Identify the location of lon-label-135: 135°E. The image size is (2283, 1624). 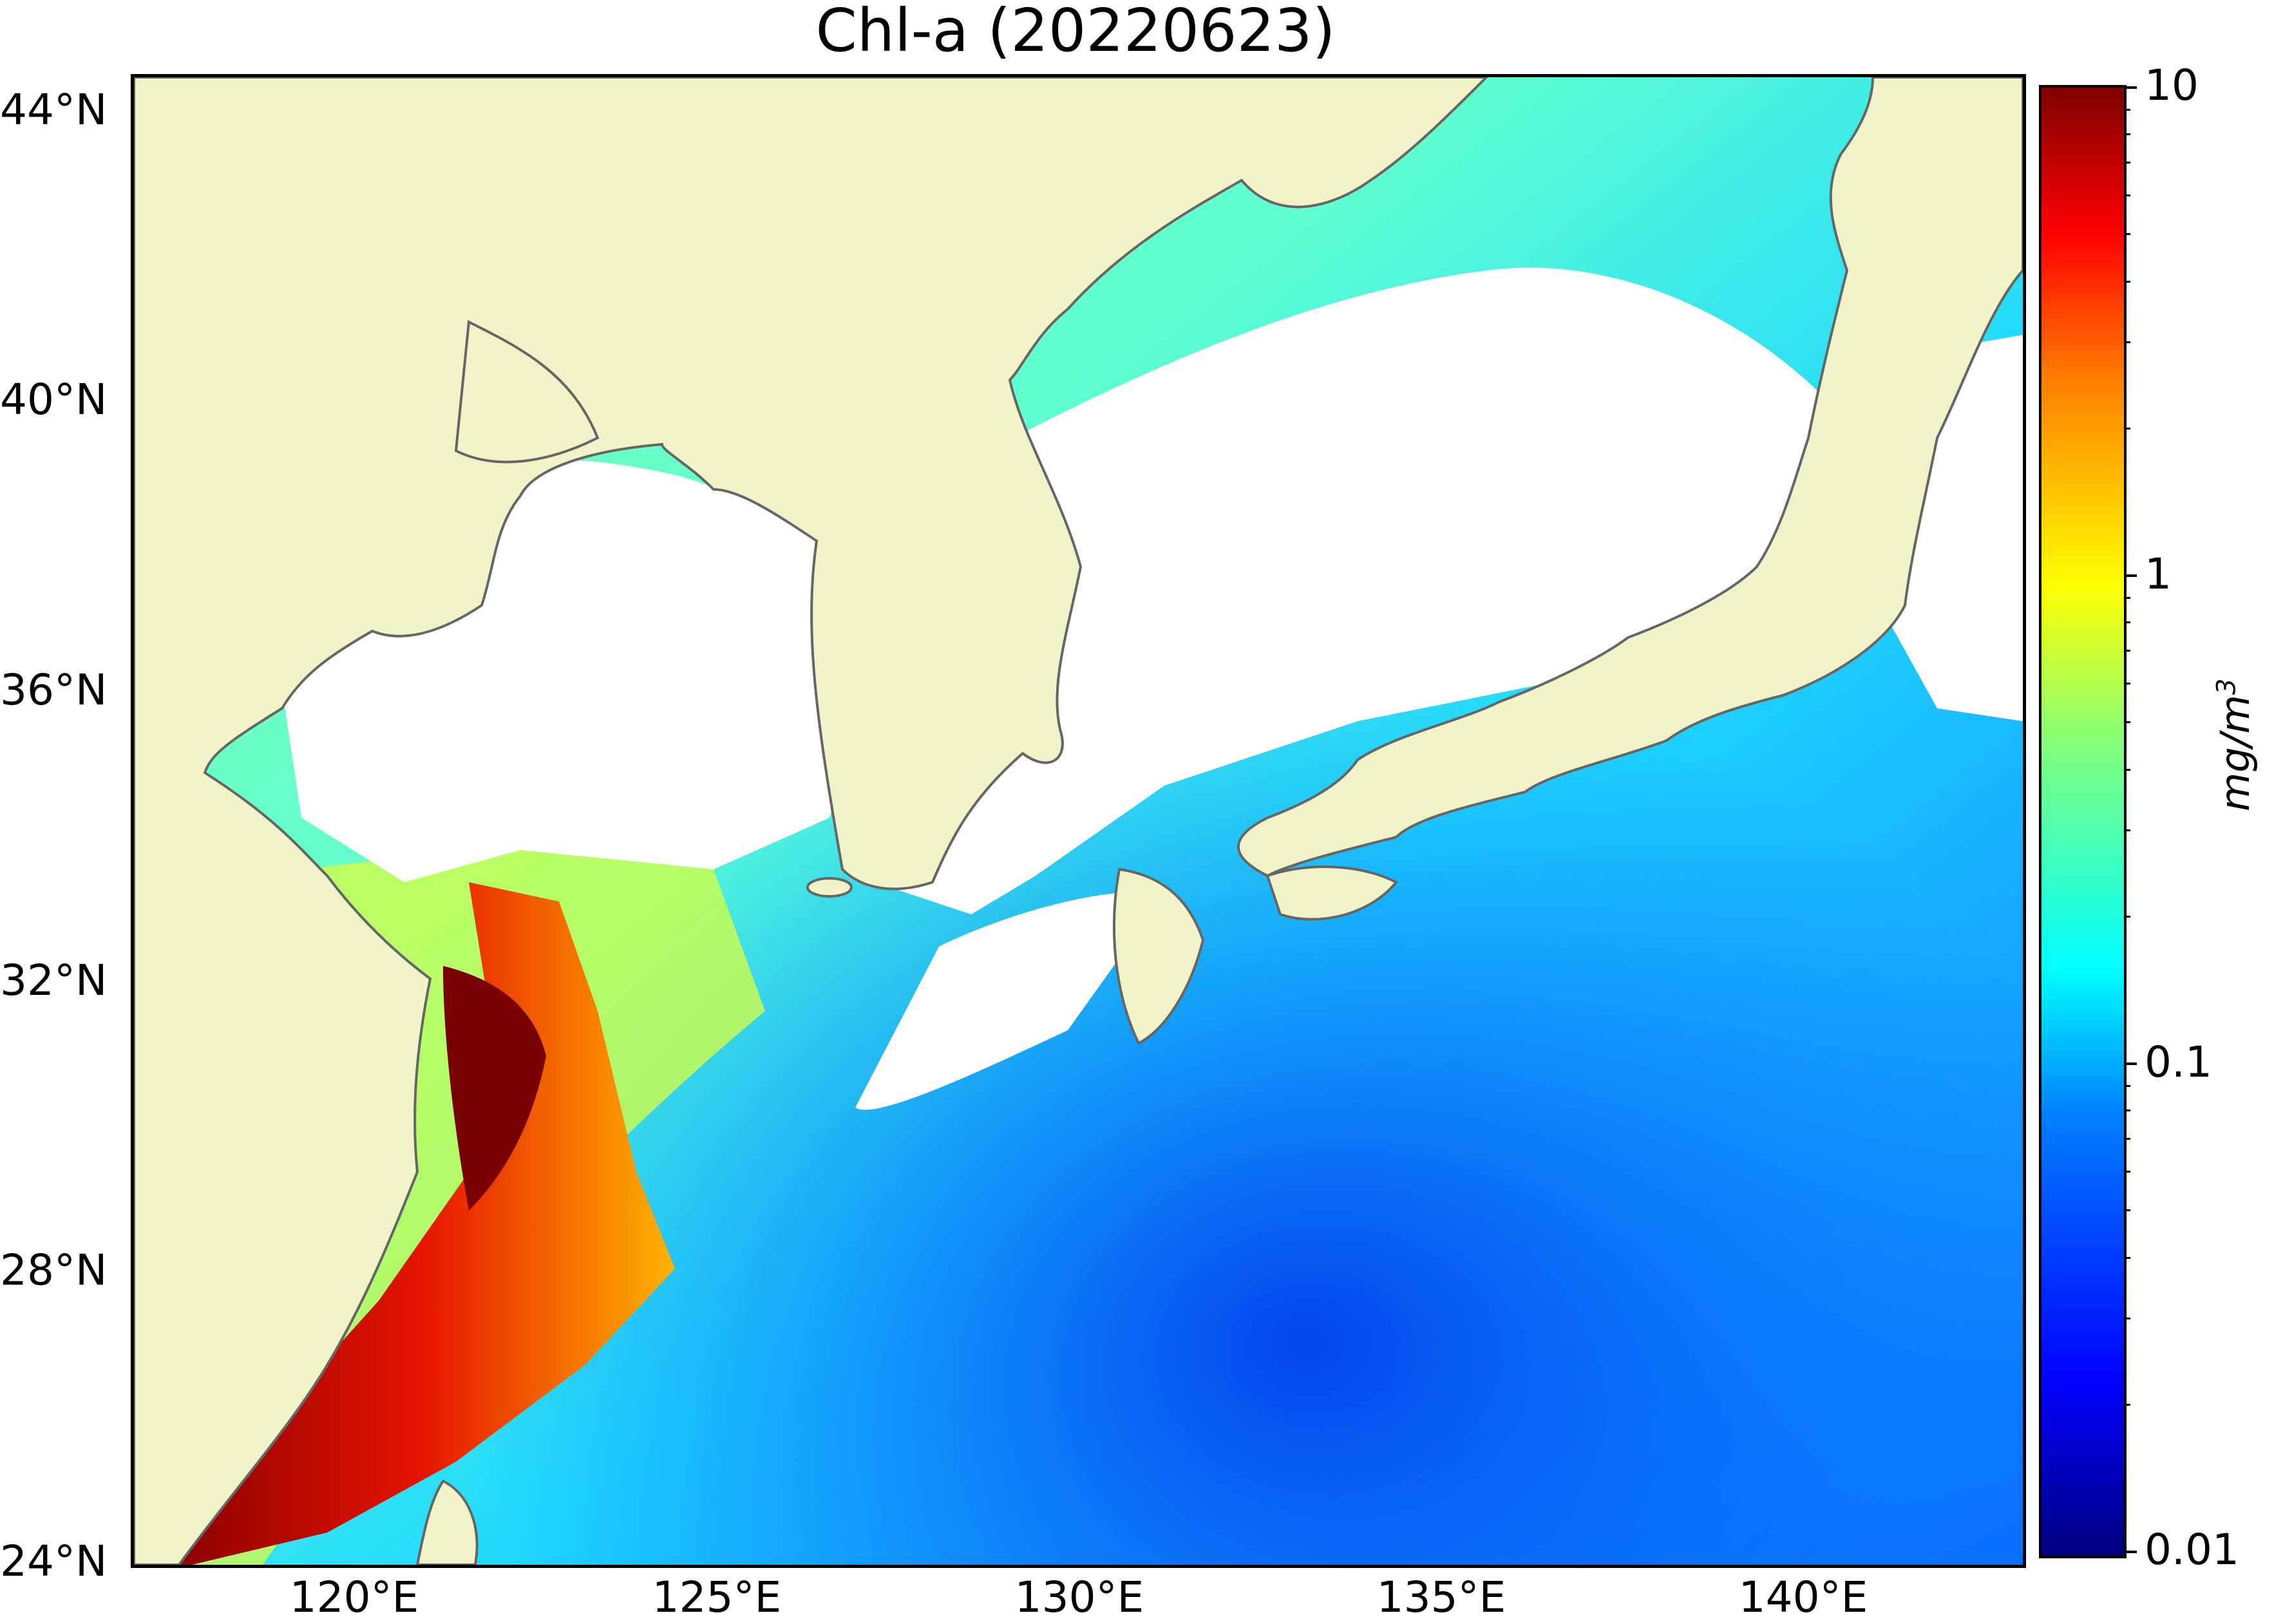
(1441, 1597).